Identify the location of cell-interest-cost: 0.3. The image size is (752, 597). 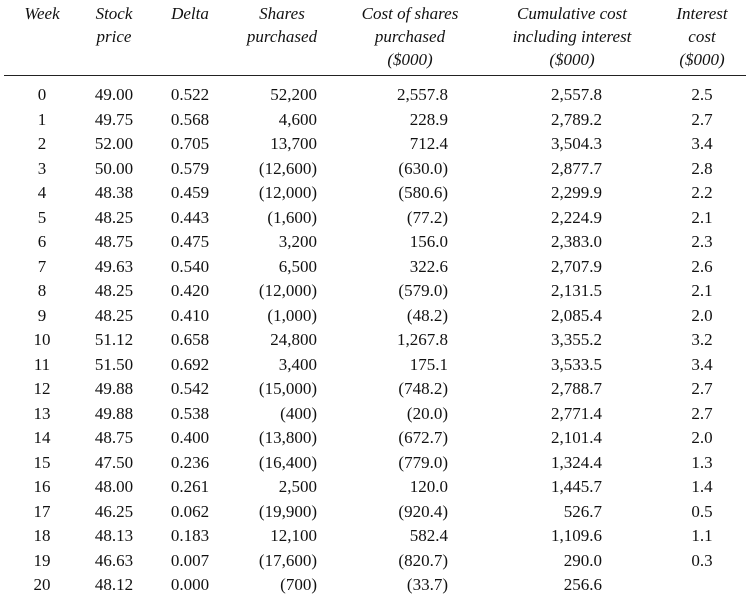
(702, 560).